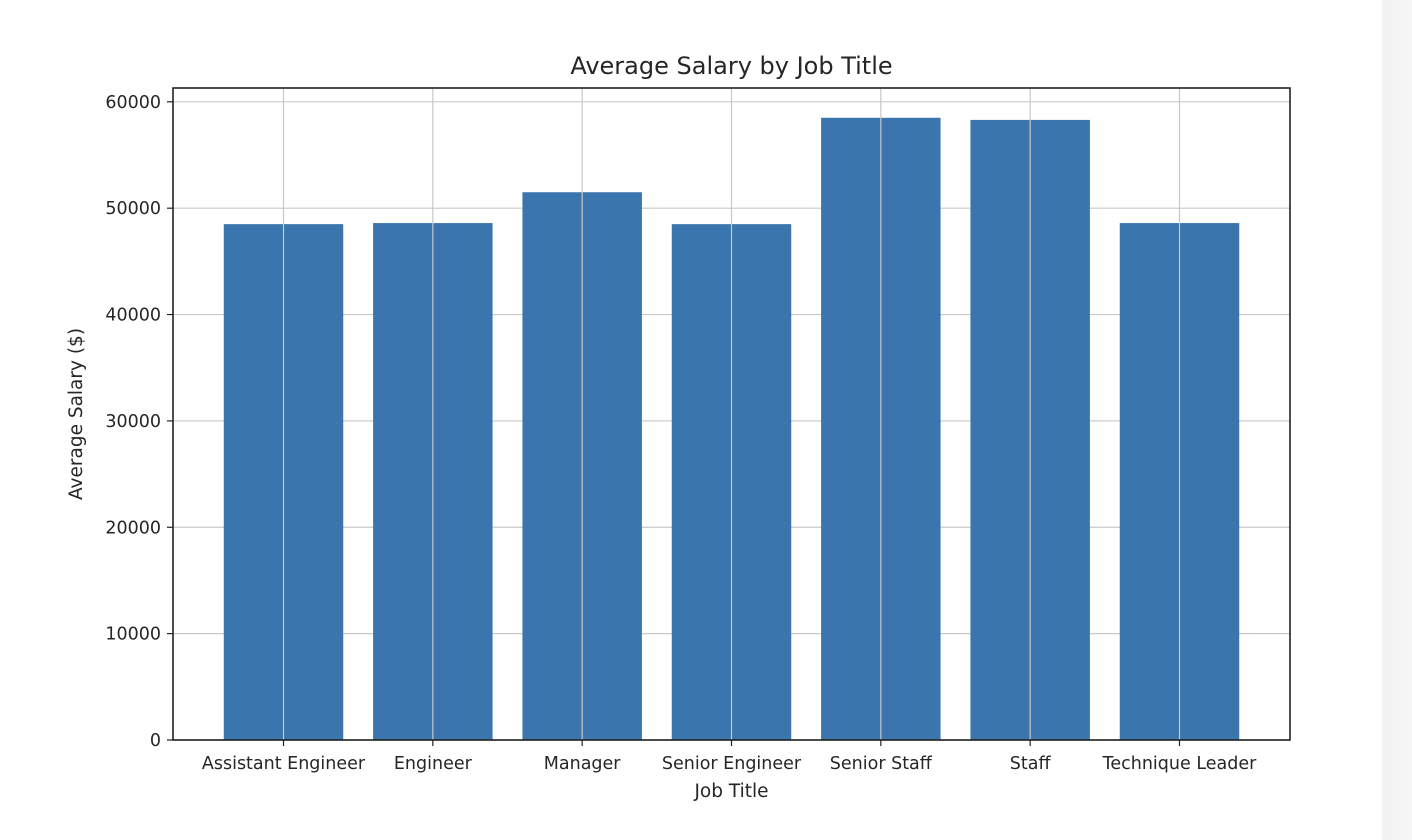 Image resolution: width=1412 pixels, height=840 pixels. Describe the element at coordinates (284, 764) in the screenshot. I see `x-tick-label: Assistant Engineer` at that location.